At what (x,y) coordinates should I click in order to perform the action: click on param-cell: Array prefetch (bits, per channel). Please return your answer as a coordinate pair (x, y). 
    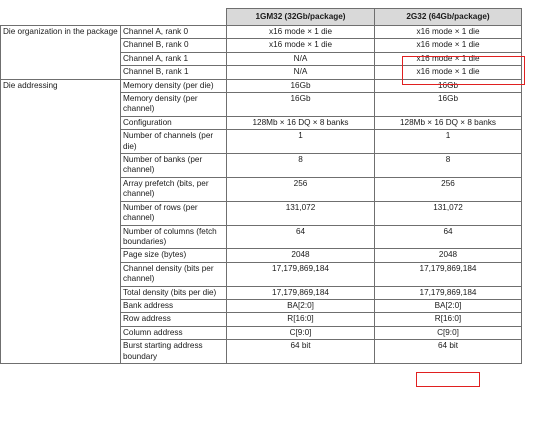
    Looking at the image, I should click on (173, 189).